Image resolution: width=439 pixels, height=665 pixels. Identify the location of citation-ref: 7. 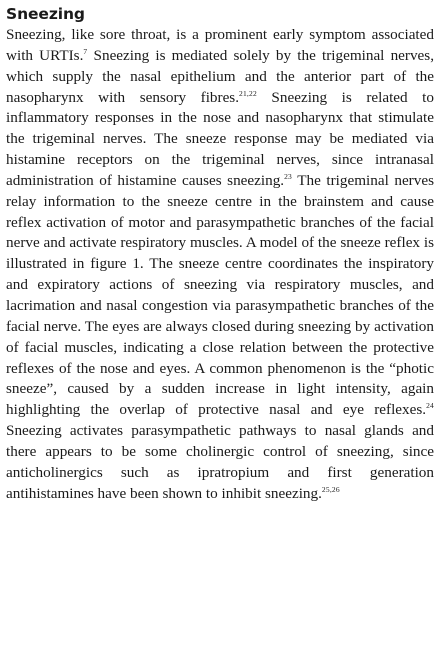
(85, 51).